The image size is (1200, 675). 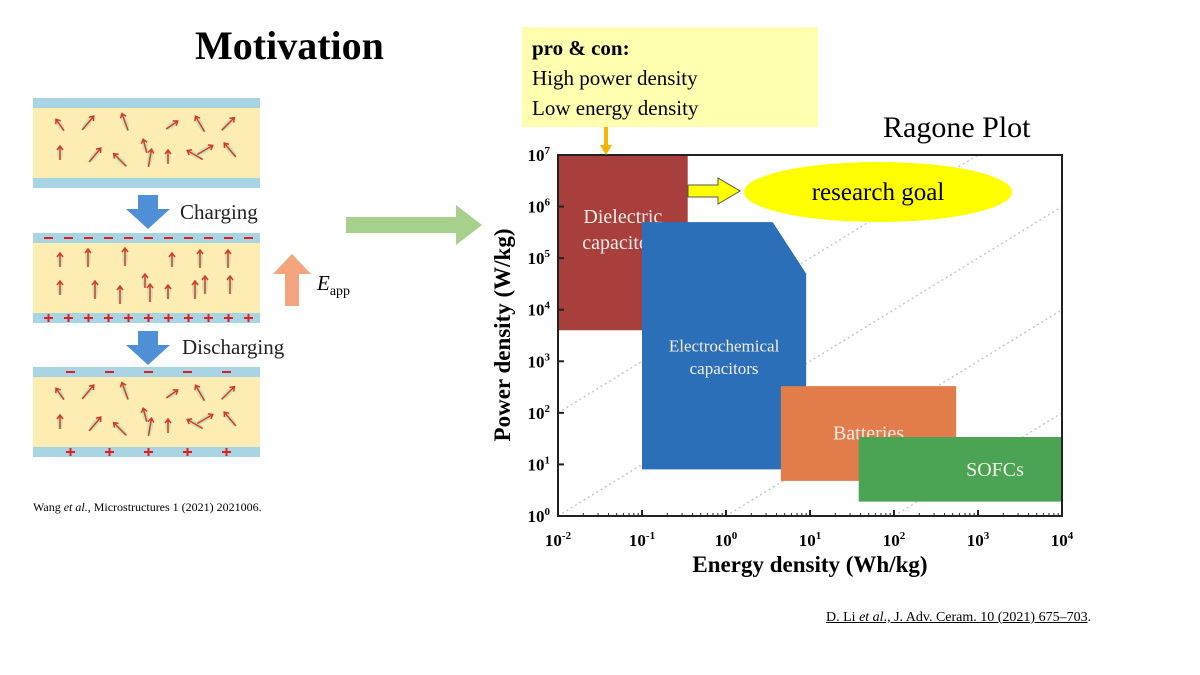 I want to click on x-tick-label: 10⁻², so click(x=558, y=540).